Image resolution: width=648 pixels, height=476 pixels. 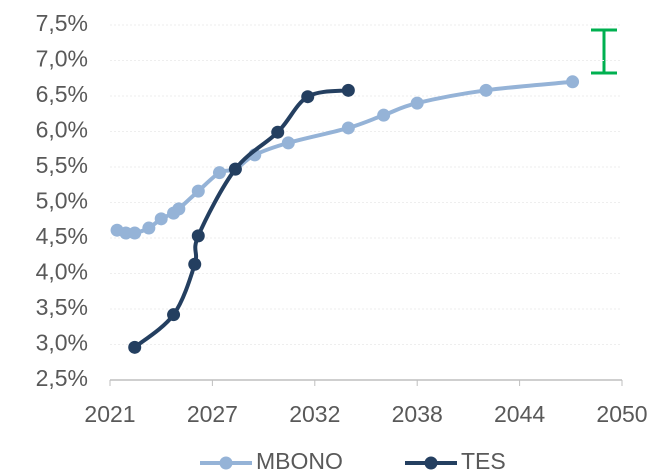 What do you see at coordinates (62, 201) in the screenshot?
I see `y-tick-label: 5,0%` at bounding box center [62, 201].